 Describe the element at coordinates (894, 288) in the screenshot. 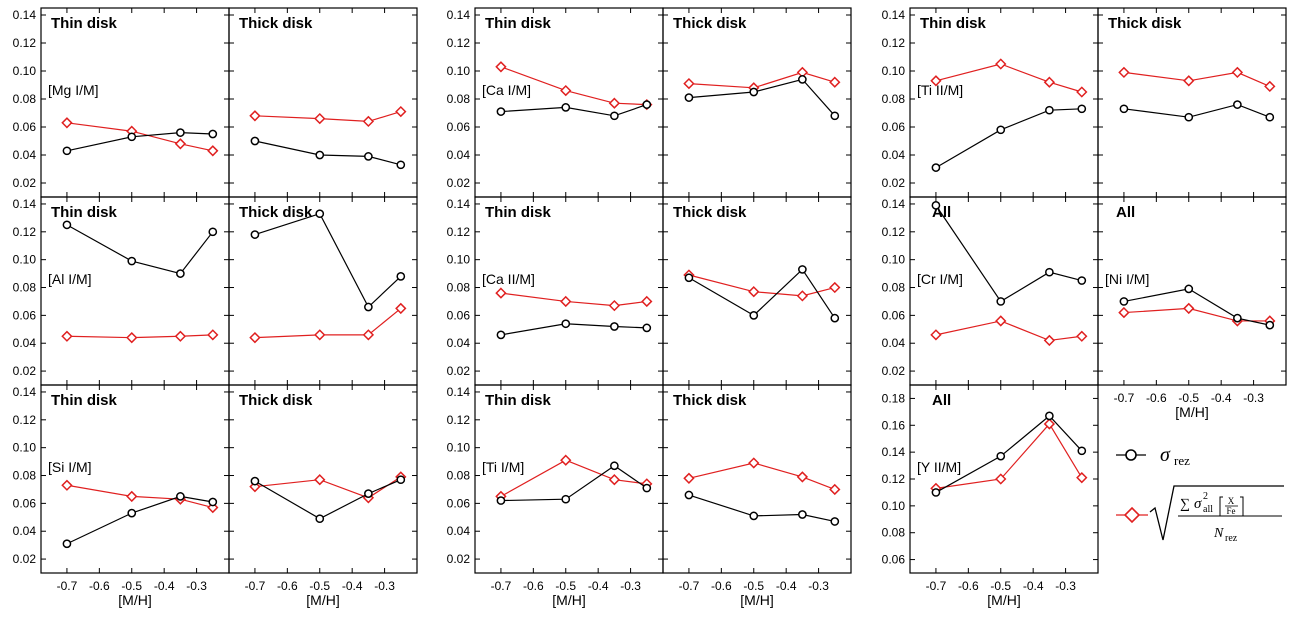

I see `y-tick-label: 0.08` at that location.